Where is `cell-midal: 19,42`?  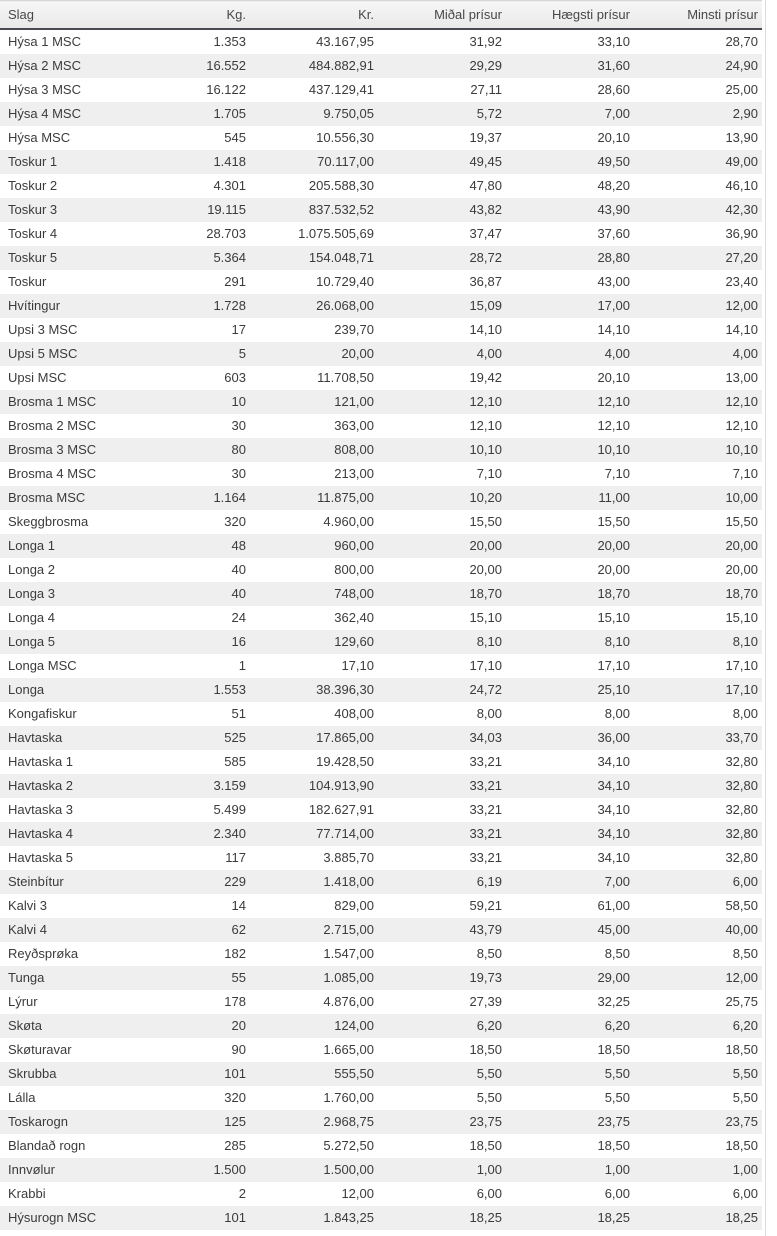
cell-midal: 19,42 is located at coordinates (485, 377).